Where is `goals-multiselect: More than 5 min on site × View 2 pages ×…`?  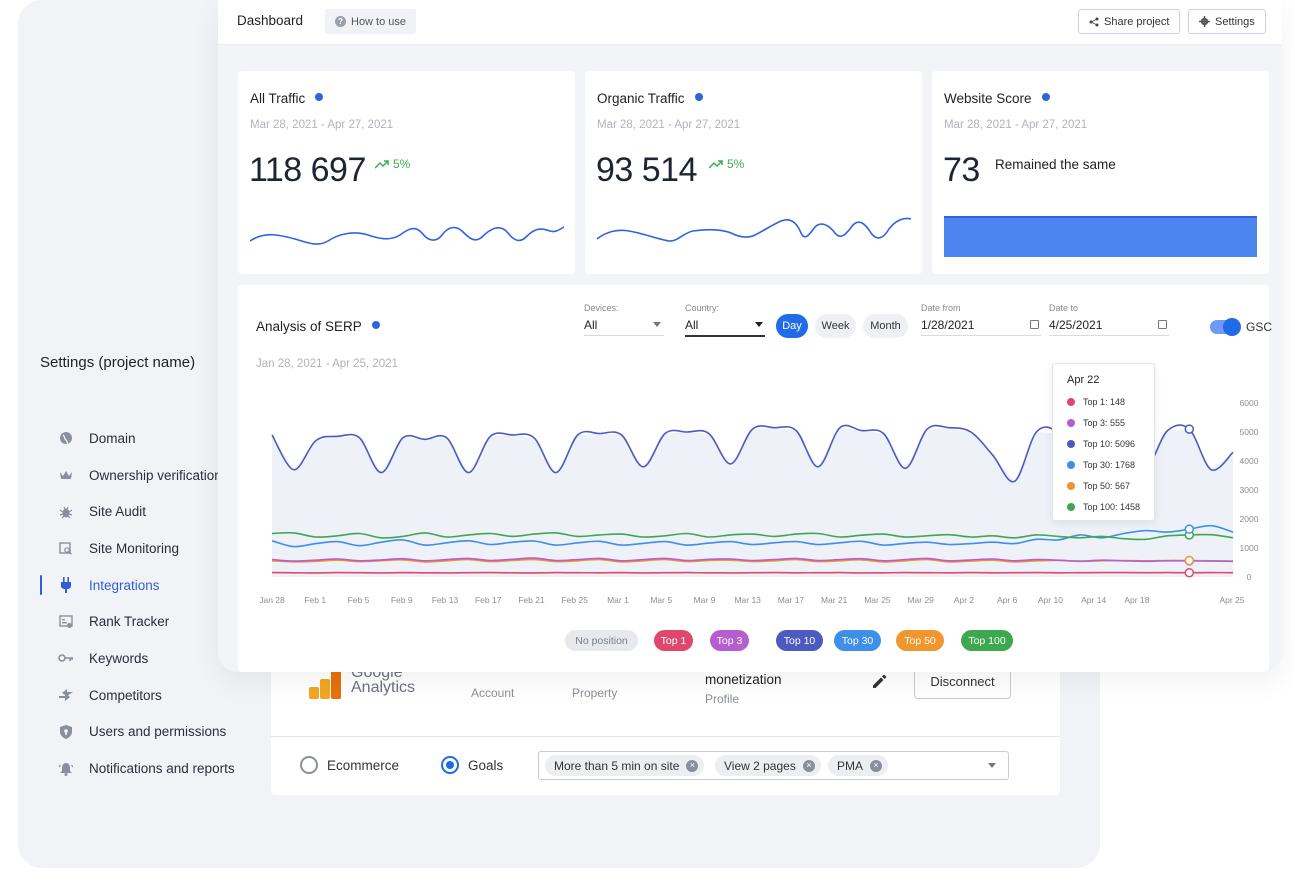 goals-multiselect: More than 5 min on site × View 2 pages ×… is located at coordinates (773, 765).